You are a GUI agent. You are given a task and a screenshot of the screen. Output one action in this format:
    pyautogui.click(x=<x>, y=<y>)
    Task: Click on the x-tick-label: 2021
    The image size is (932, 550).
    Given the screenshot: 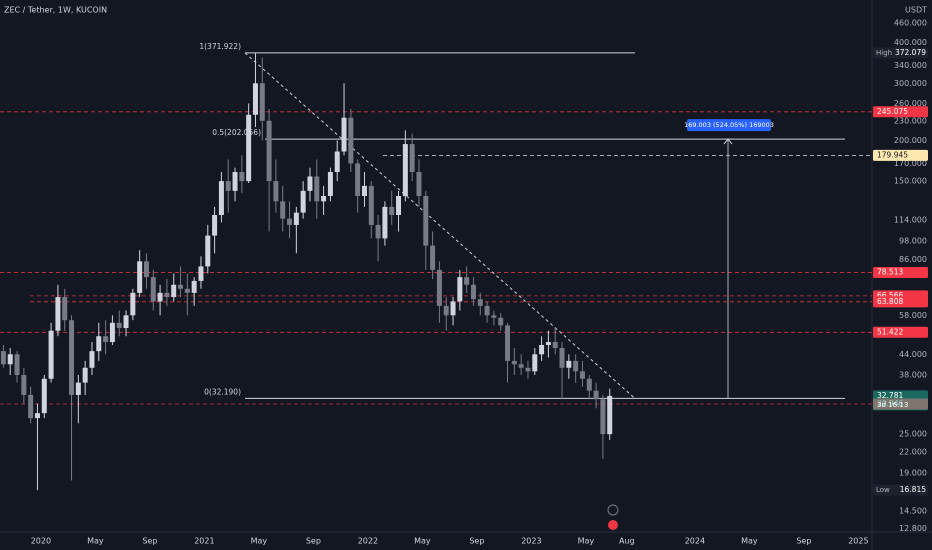 What is the action you would take?
    pyautogui.click(x=204, y=541)
    